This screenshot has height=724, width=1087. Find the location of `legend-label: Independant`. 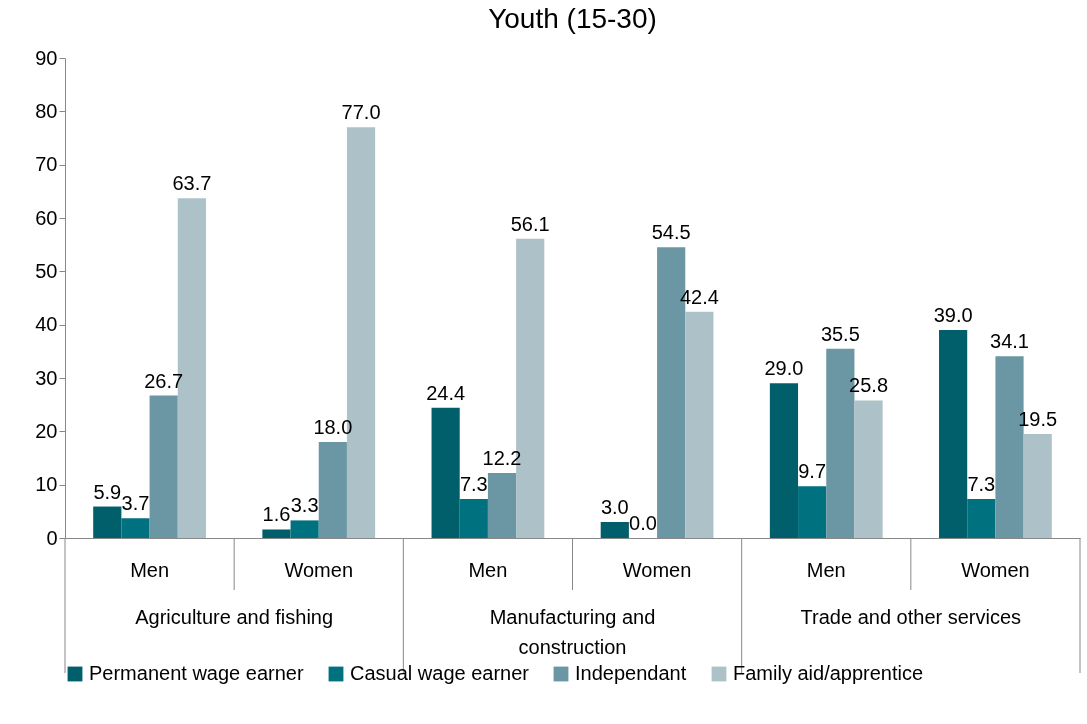

legend-label: Independant is located at coordinates (631, 673).